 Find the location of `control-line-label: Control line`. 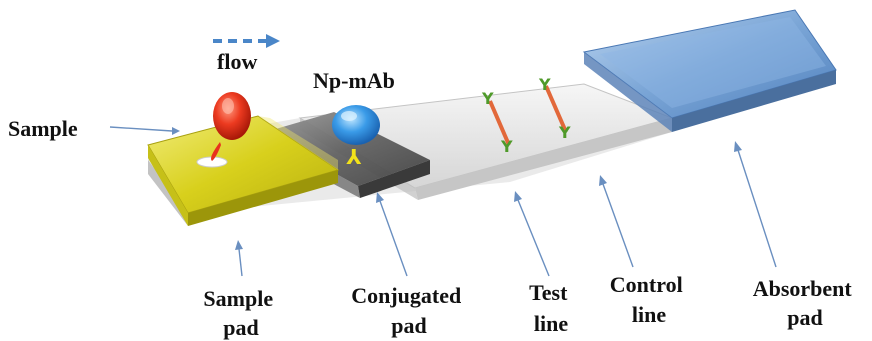

control-line-label: Control line is located at coordinates (649, 299).